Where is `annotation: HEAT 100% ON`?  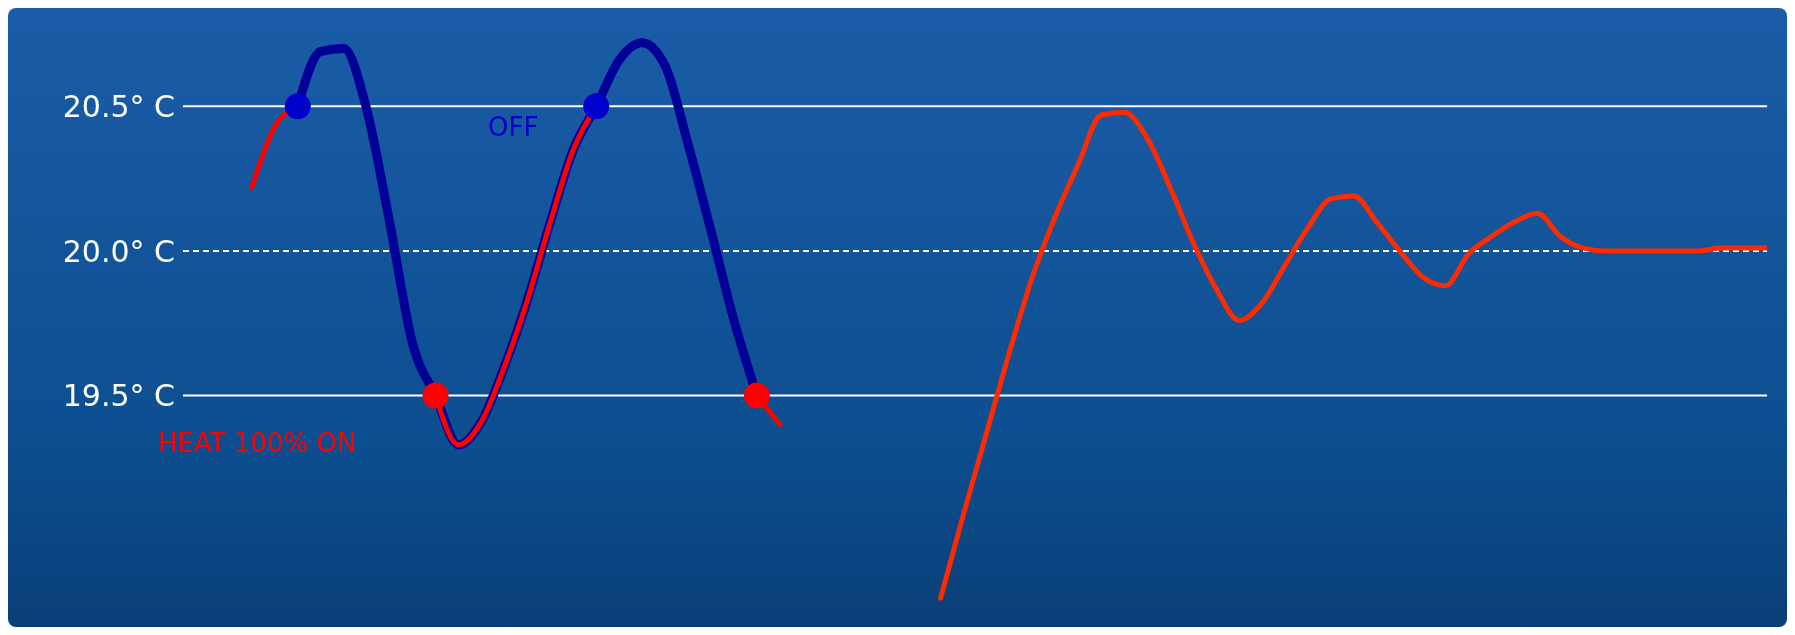
annotation: HEAT 100% ON is located at coordinates (257, 443).